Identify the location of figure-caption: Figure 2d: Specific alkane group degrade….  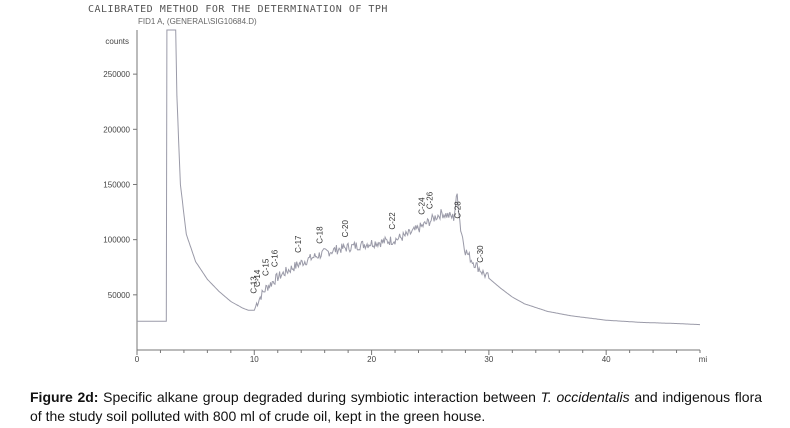
(396, 407).